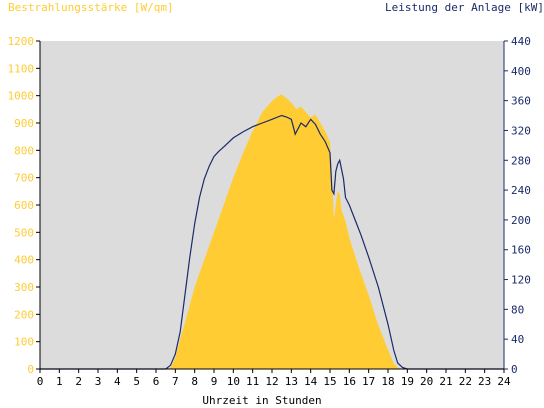 The width and height of the screenshot is (544, 408). I want to click on right-axis-title: Leistung der Anlage [kW], so click(464, 7).